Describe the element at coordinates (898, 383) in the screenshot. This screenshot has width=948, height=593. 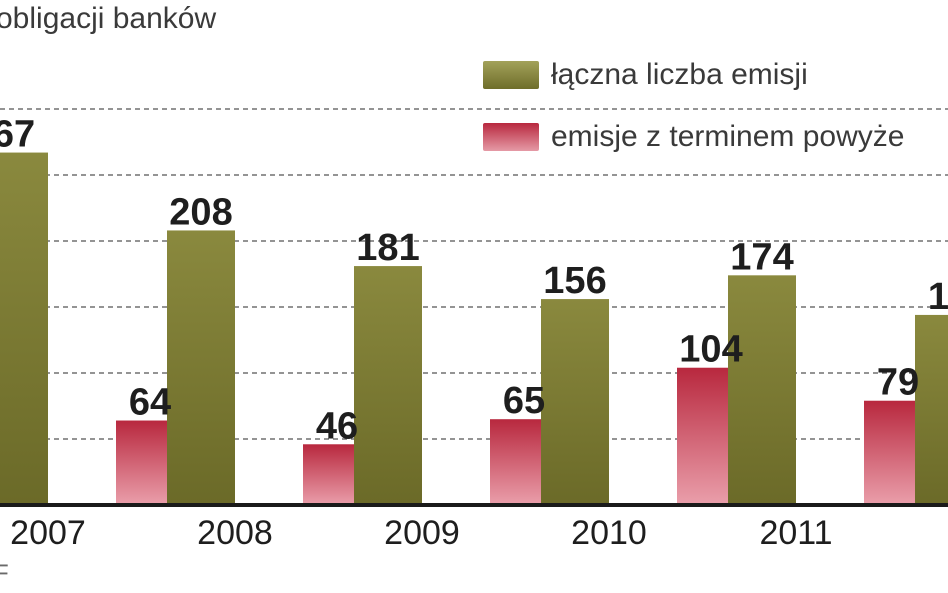
I see `value-label-long-term-2011: 79` at that location.